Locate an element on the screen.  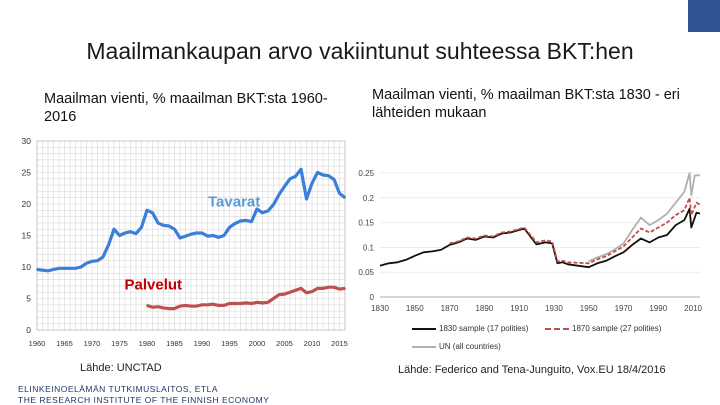
brand-corner-square is located at coordinates (704, 16).